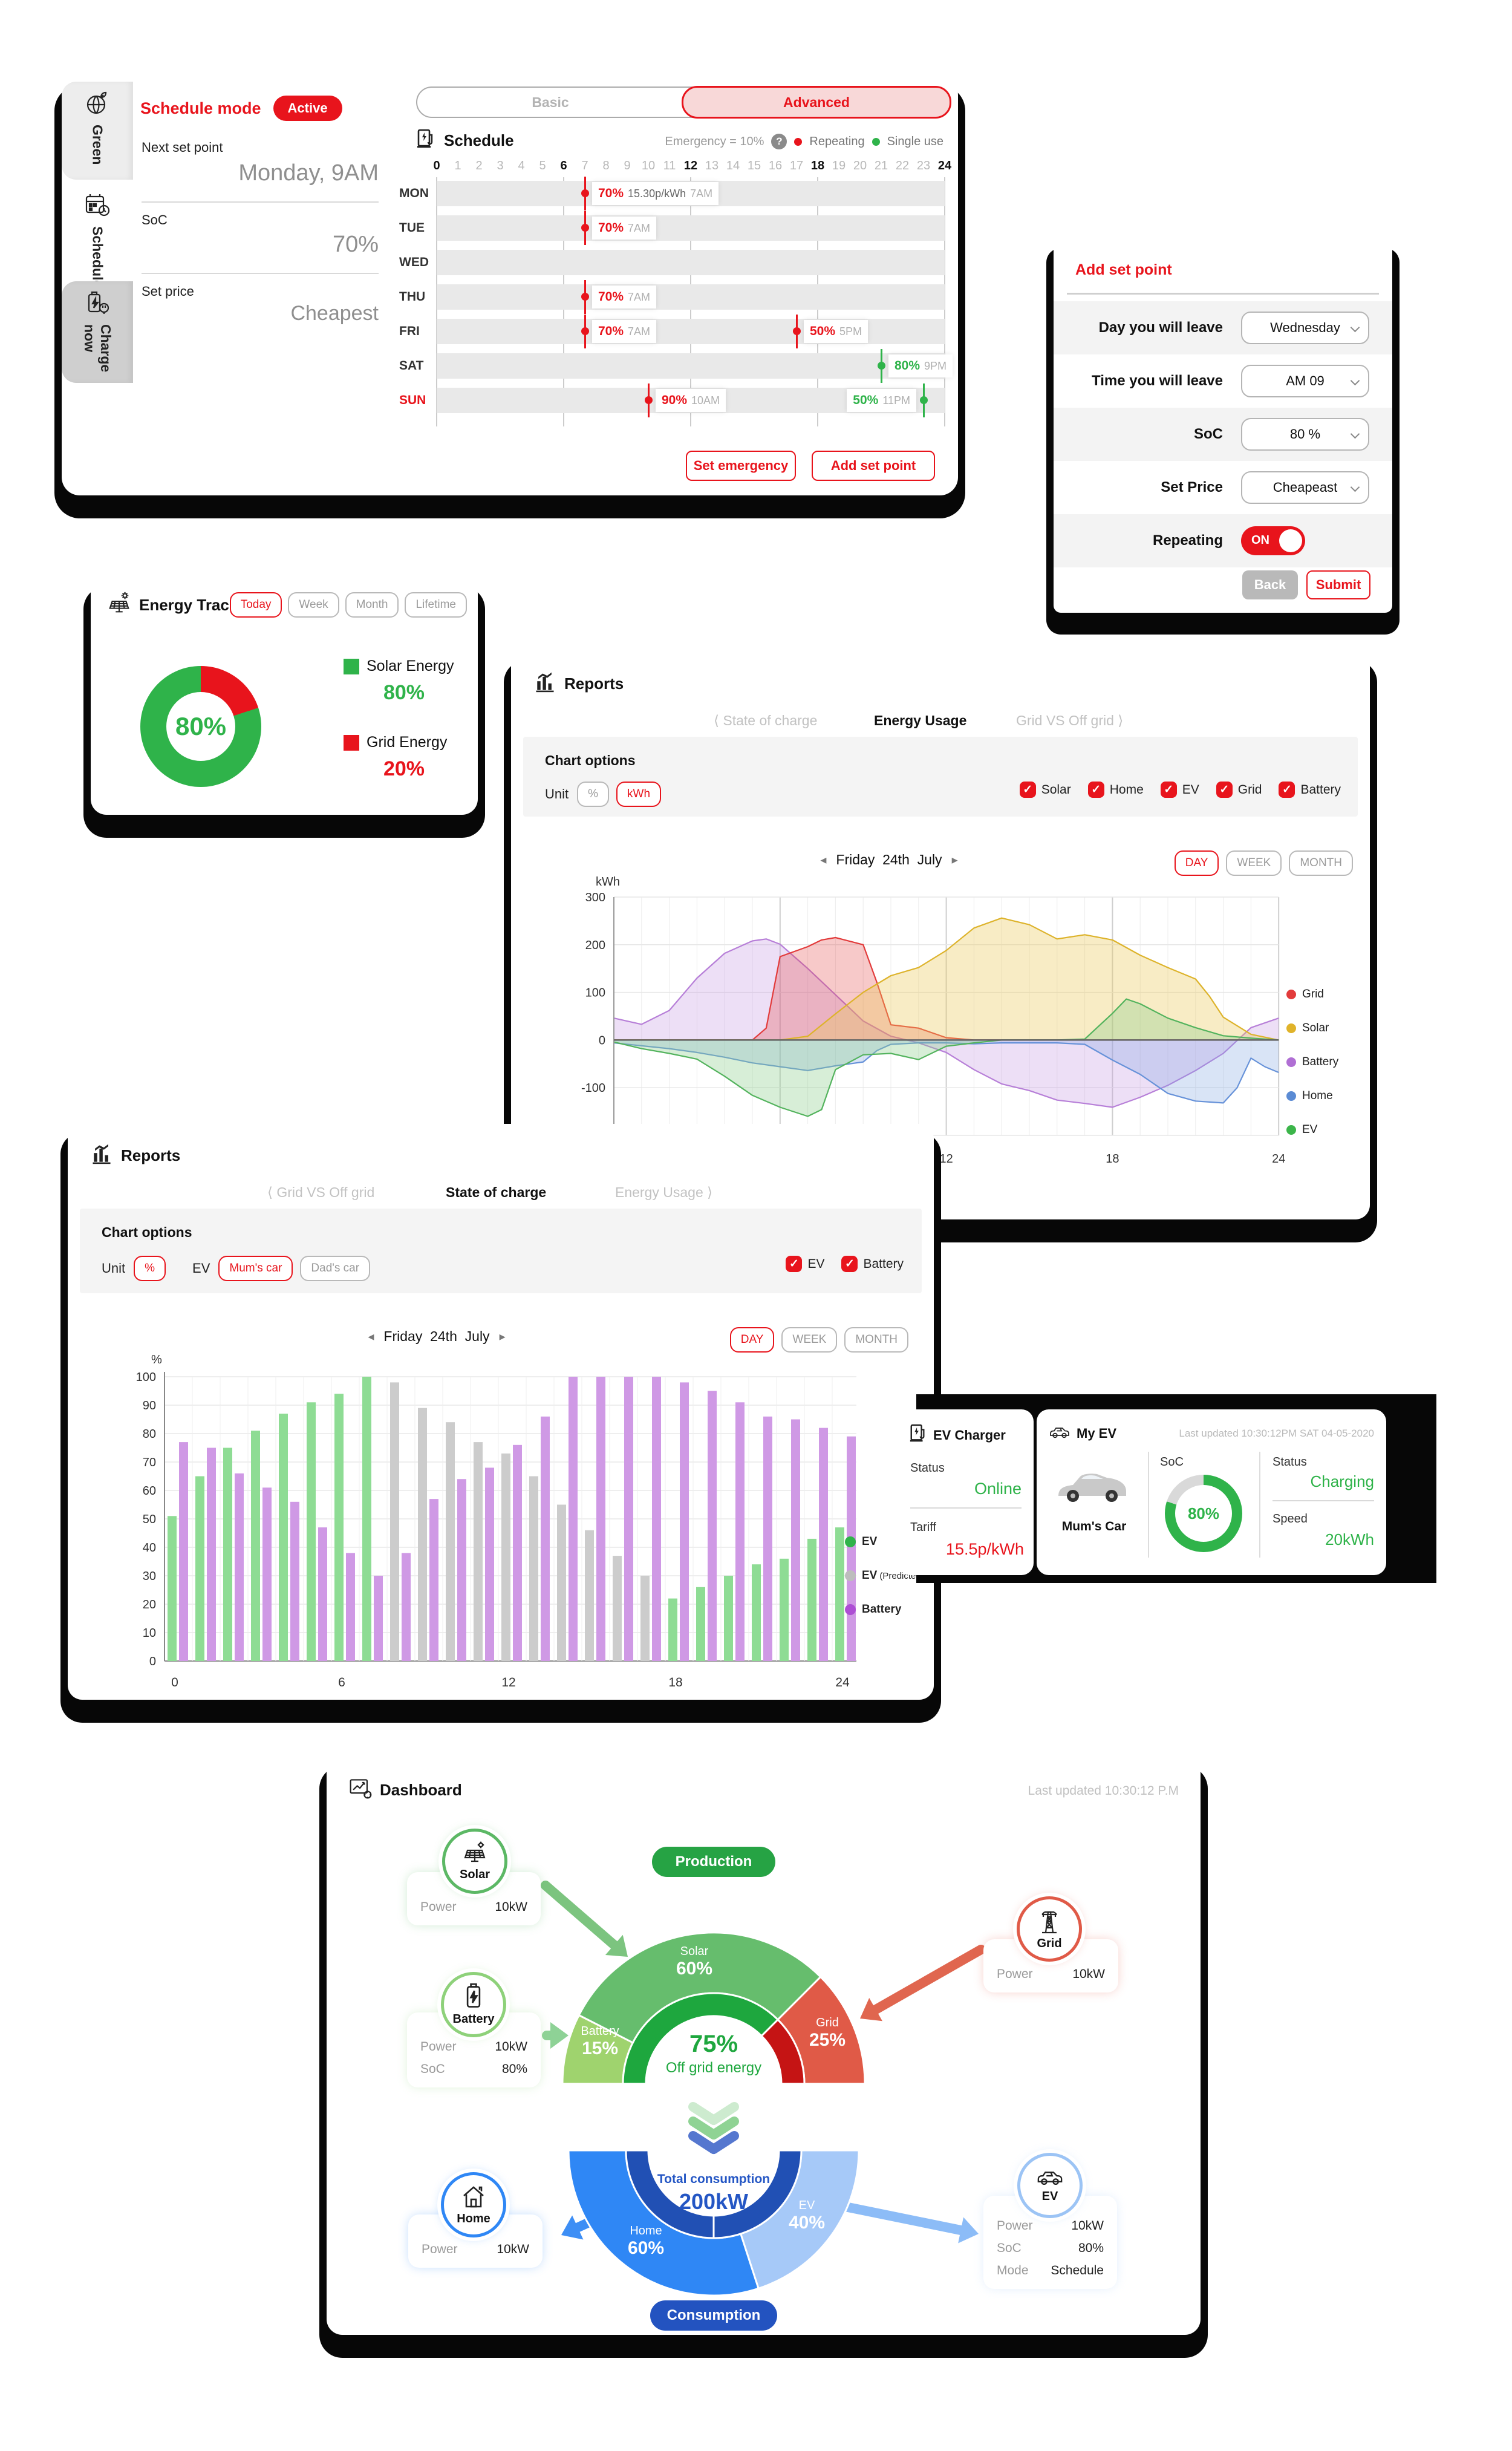 Image resolution: width=1512 pixels, height=2451 pixels. Describe the element at coordinates (1291, 1130) in the screenshot. I see `legend-dot` at that location.